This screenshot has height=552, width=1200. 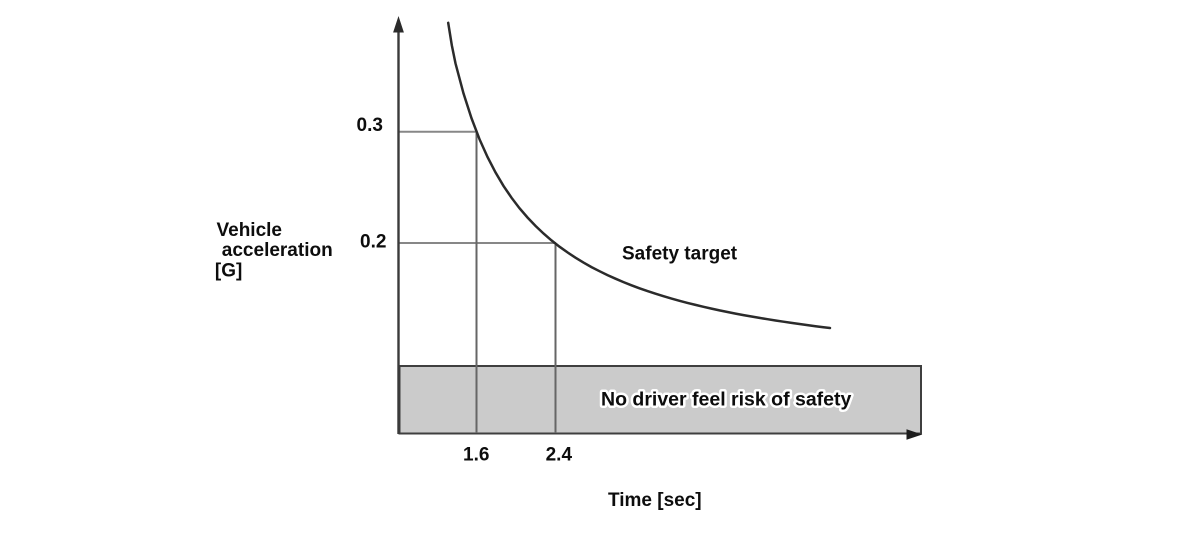 What do you see at coordinates (559, 455) in the screenshot?
I see `svg-text: 2.4` at bounding box center [559, 455].